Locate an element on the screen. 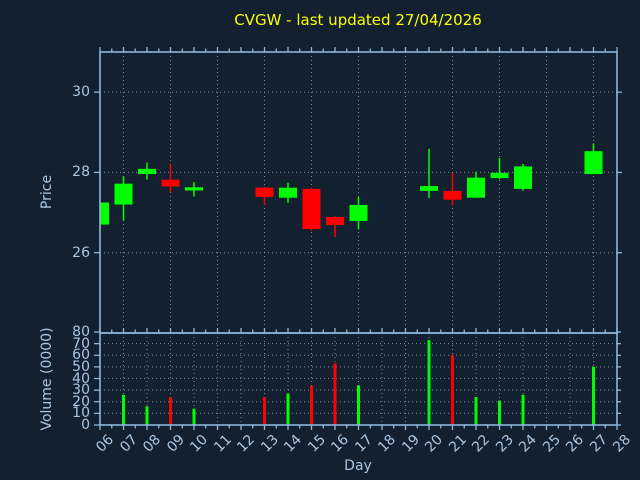  volume-ytick-label: 20 is located at coordinates (81, 401).